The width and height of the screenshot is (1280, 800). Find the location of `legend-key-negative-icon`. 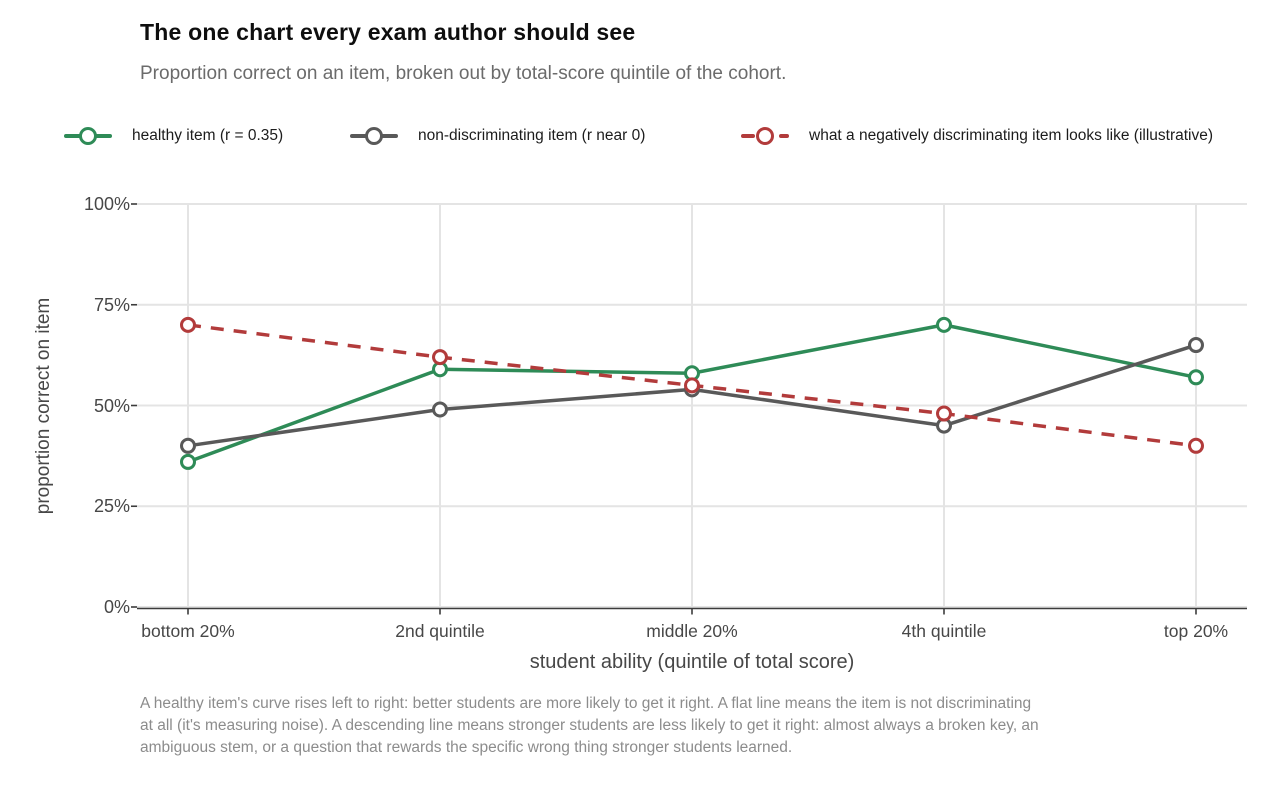

legend-key-negative-icon is located at coordinates (765, 136).